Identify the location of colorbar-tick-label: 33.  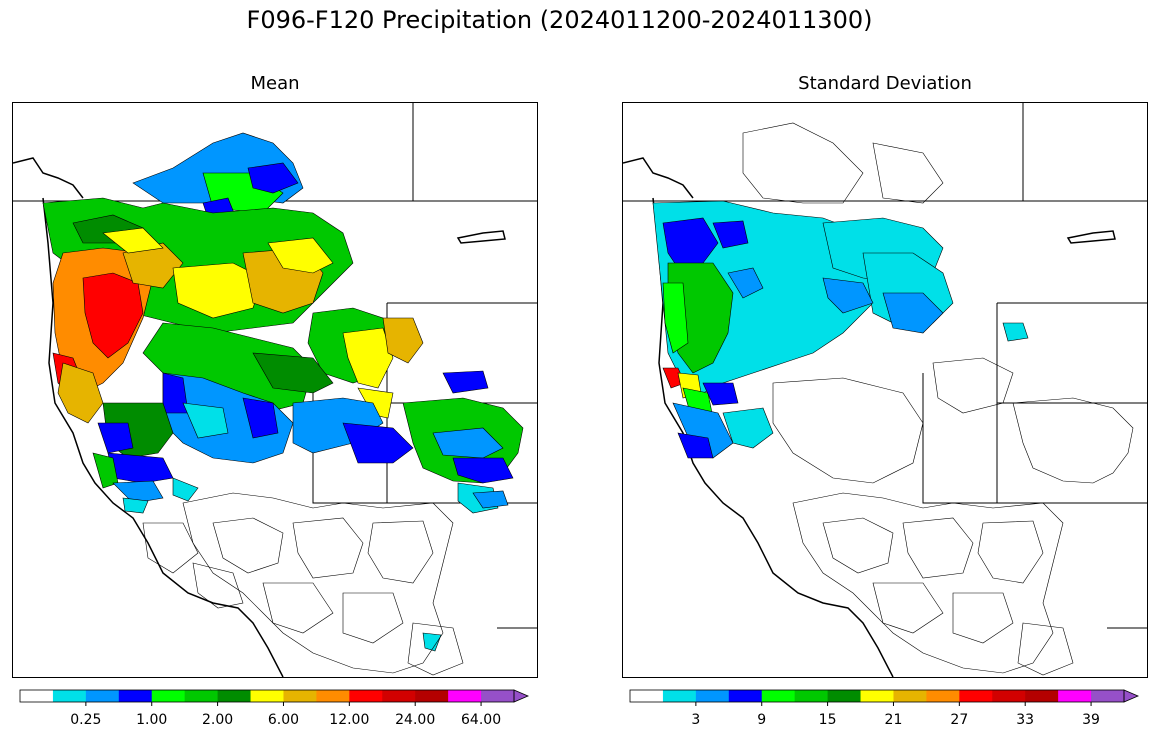
(1025, 720).